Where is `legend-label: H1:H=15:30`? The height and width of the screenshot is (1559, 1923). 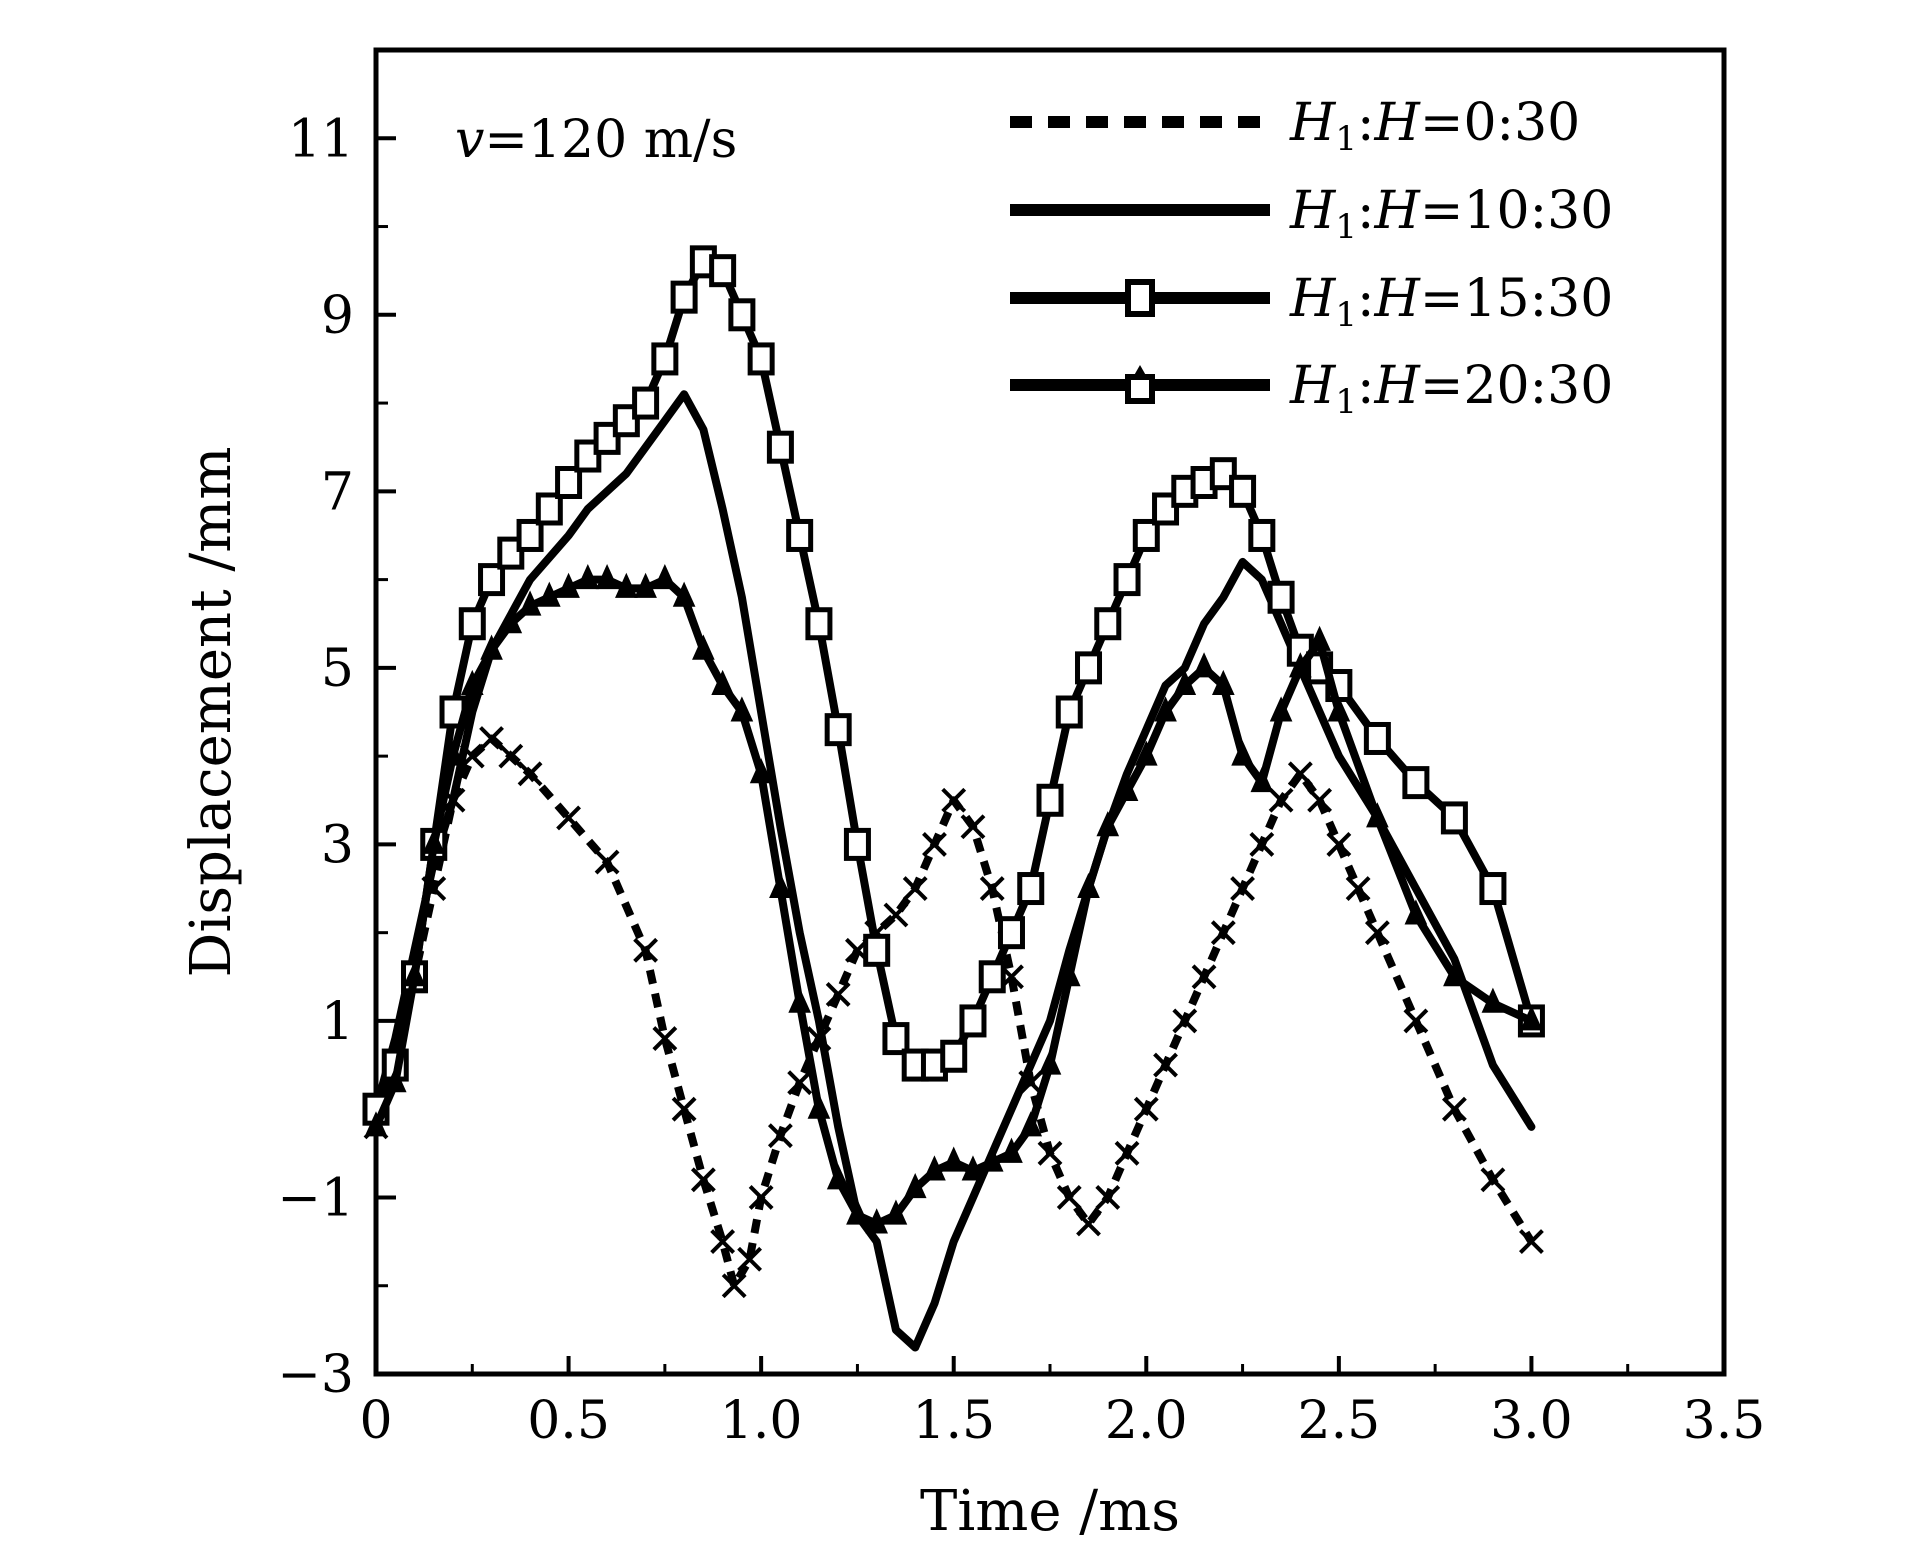 legend-label: H1:H=15:30 is located at coordinates (1451, 302).